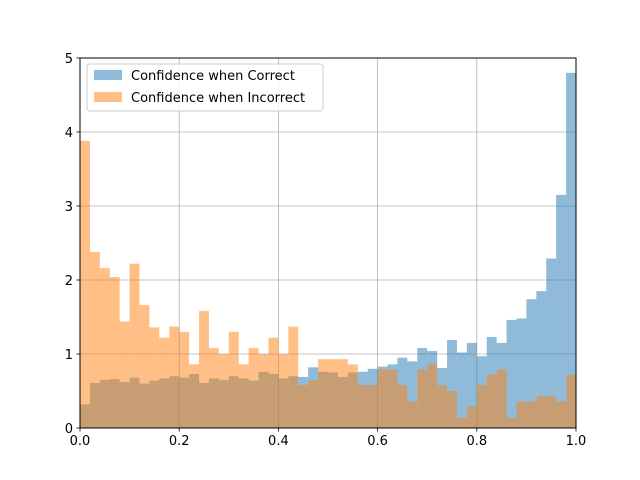  Describe the element at coordinates (377, 441) in the screenshot. I see `x-tick-label: 0.6` at that location.